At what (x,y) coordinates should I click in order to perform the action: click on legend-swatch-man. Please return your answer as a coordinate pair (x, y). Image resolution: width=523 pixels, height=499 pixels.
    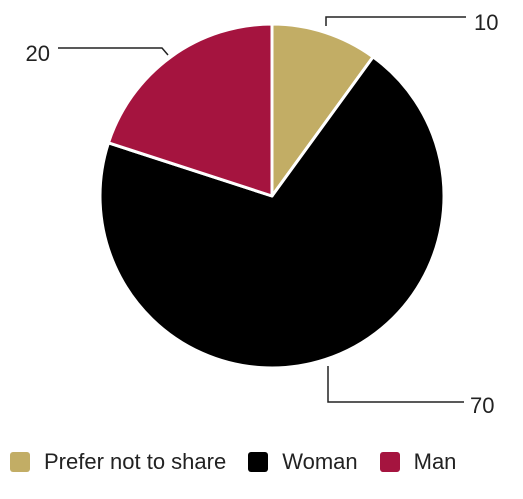
    Looking at the image, I should click on (389, 462).